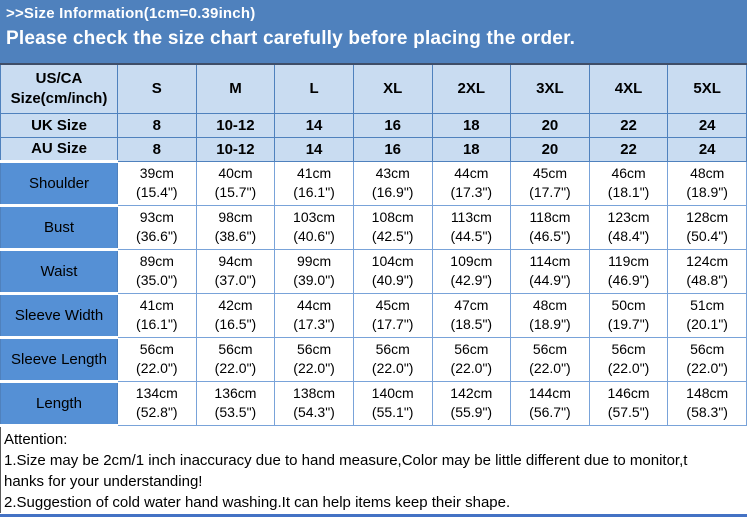 The height and width of the screenshot is (517, 747). Describe the element at coordinates (314, 125) in the screenshot. I see `uk-size-value-cell: 14` at that location.